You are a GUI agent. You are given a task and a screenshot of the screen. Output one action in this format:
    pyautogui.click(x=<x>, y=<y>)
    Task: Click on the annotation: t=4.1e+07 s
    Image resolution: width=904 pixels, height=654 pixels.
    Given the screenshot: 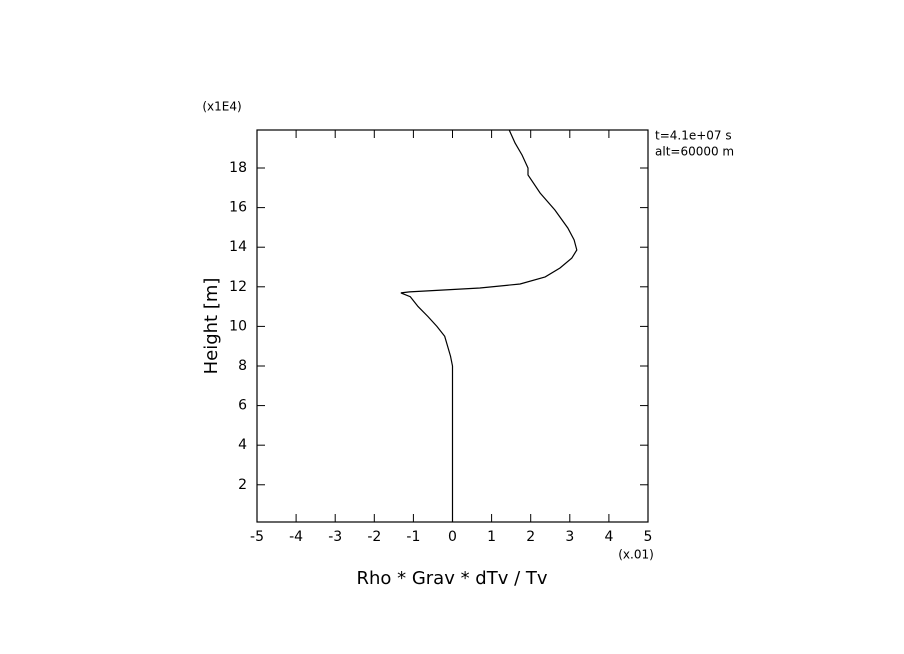 What is the action you would take?
    pyautogui.click(x=693, y=136)
    